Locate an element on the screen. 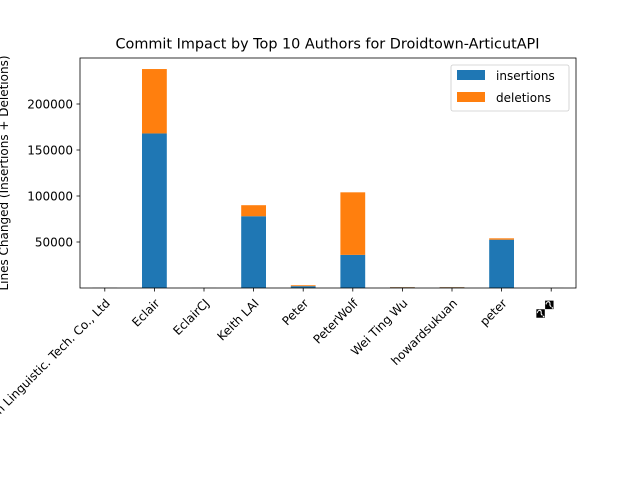  y-tick-label: 150000 is located at coordinates (50, 151).